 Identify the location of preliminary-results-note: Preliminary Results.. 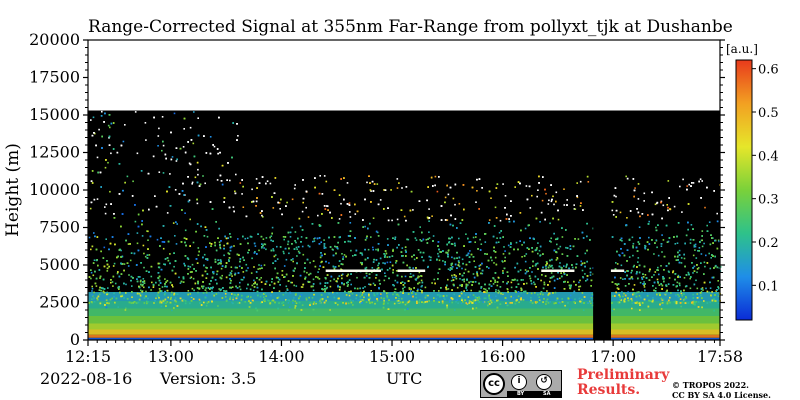
(623, 383).